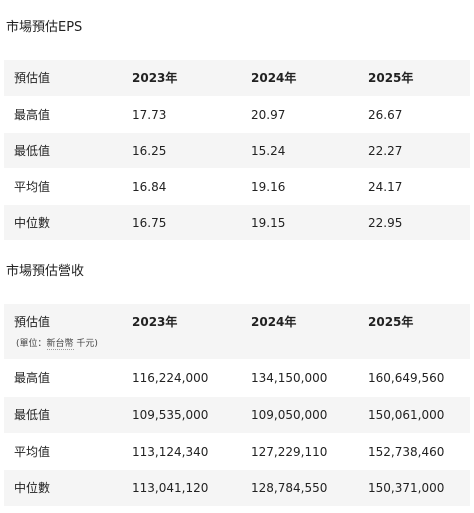 The width and height of the screenshot is (474, 513). Describe the element at coordinates (60, 344) in the screenshot. I see `unit-currency: 新台幣` at that location.